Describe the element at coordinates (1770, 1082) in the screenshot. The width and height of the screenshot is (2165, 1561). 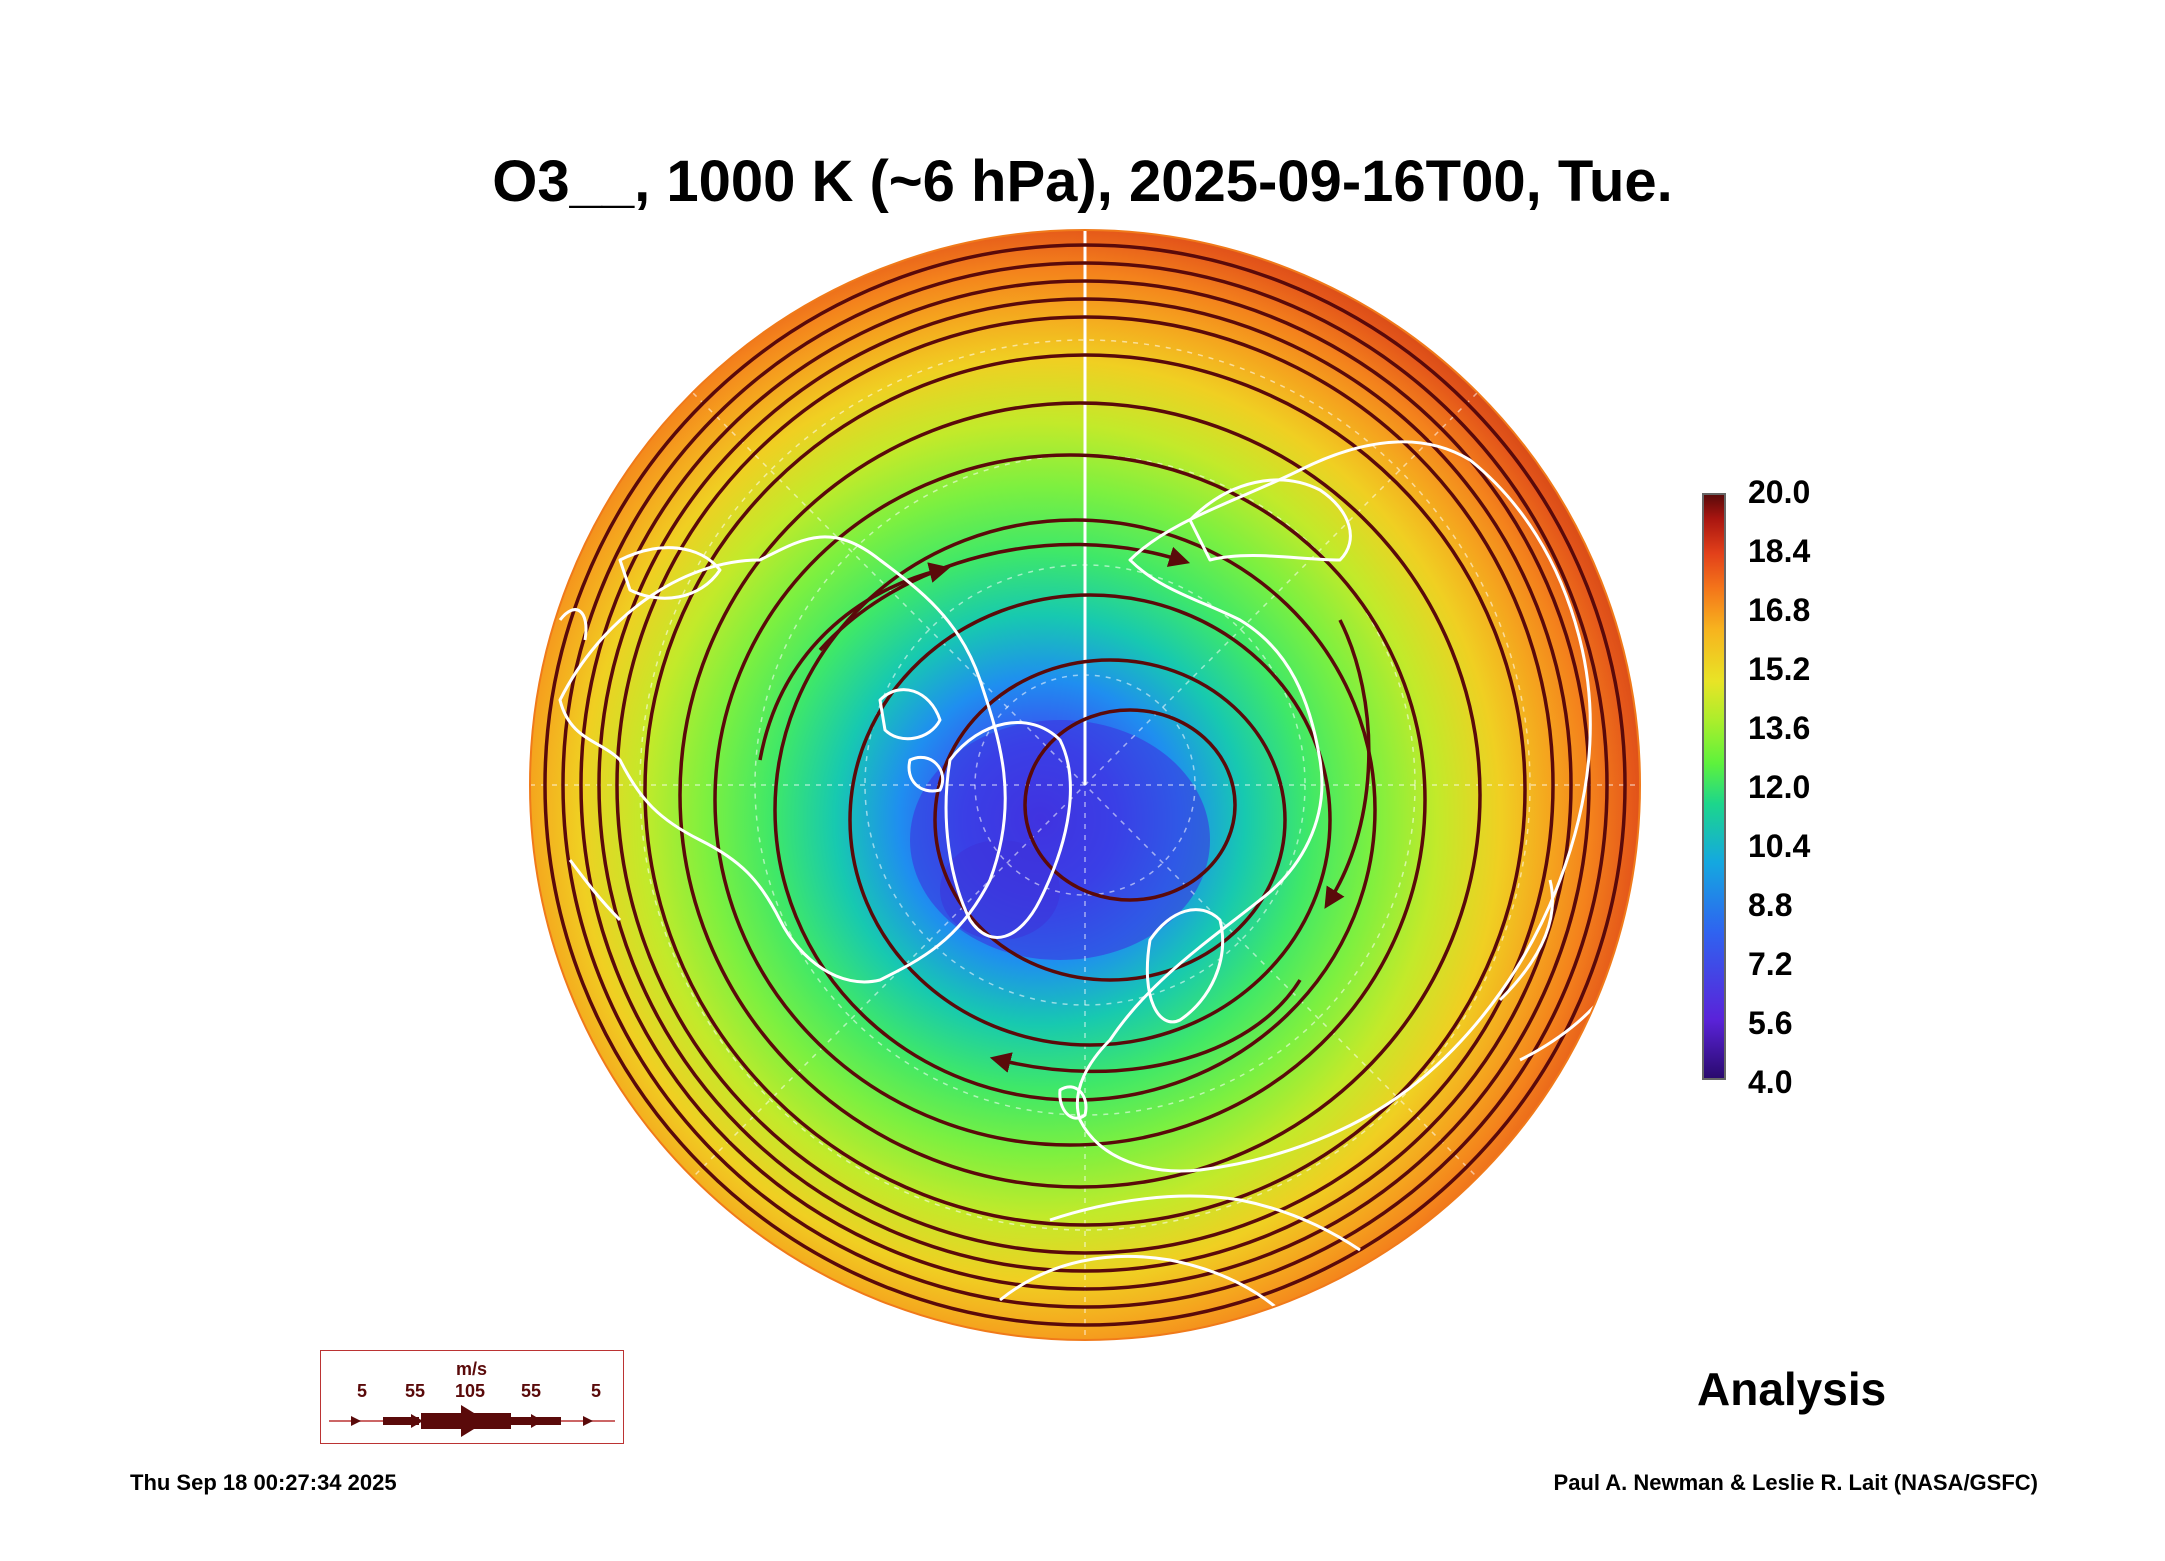
I see `colorbar-tick: 4.0` at that location.